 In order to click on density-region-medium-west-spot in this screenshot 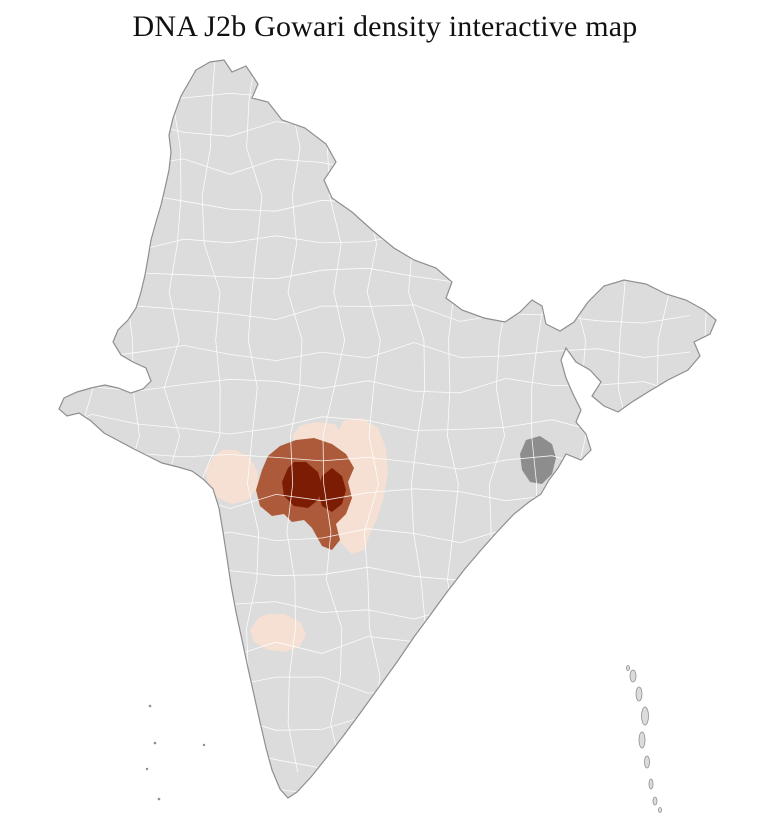, I will do `click(199, 514)`.